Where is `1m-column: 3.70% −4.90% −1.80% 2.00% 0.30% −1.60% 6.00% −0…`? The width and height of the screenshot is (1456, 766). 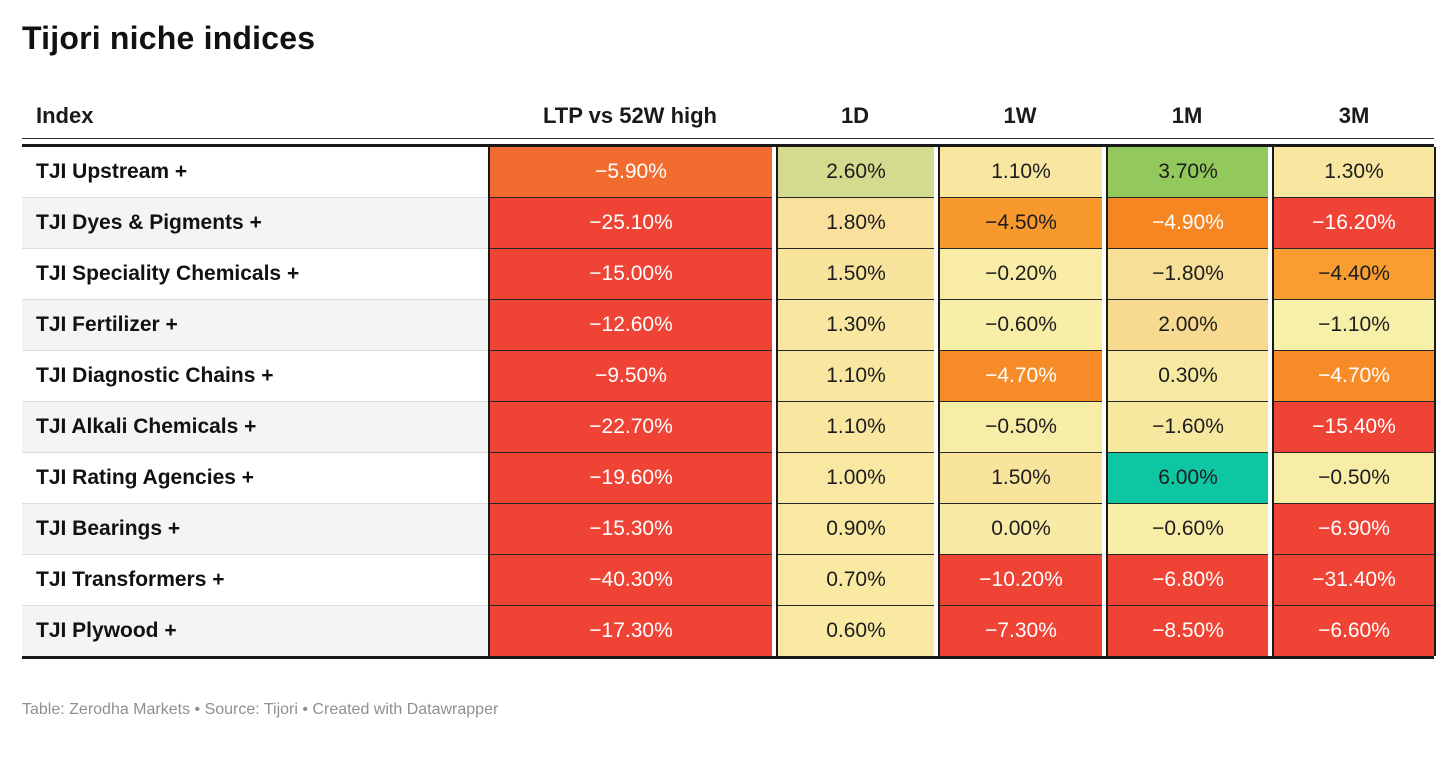
1m-column: 3.70% −4.90% −1.80% 2.00% 0.30% −1.60% 6.00% −0… is located at coordinates (1187, 401).